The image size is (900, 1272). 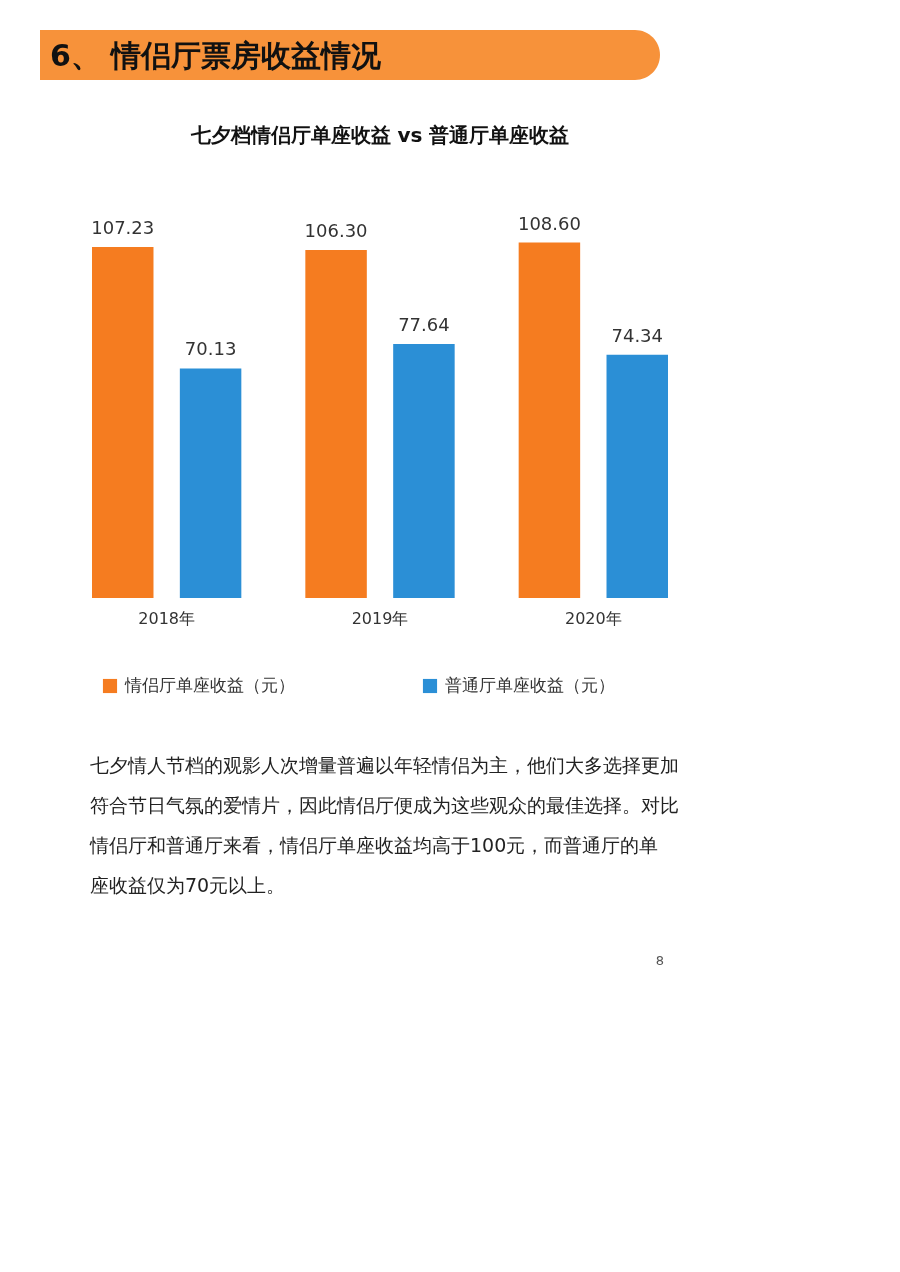 What do you see at coordinates (637, 335) in the screenshot?
I see `data-label: 74.34` at bounding box center [637, 335].